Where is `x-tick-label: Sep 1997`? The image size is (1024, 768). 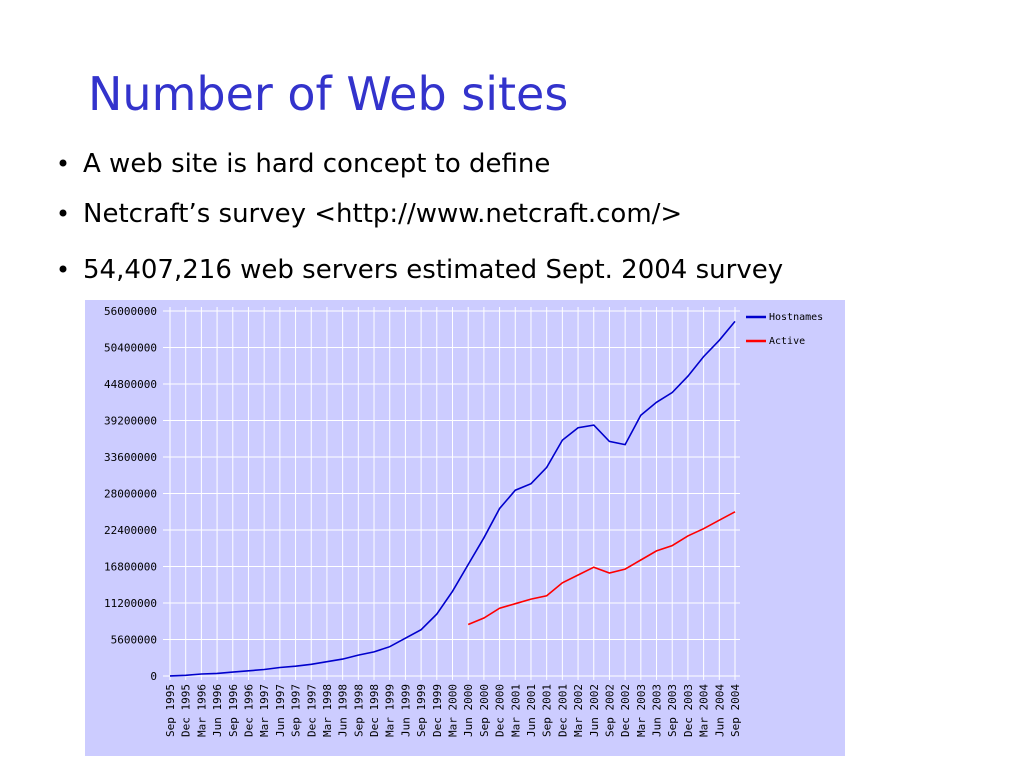
x-tick-label: Sep 1997 is located at coordinates (296, 710).